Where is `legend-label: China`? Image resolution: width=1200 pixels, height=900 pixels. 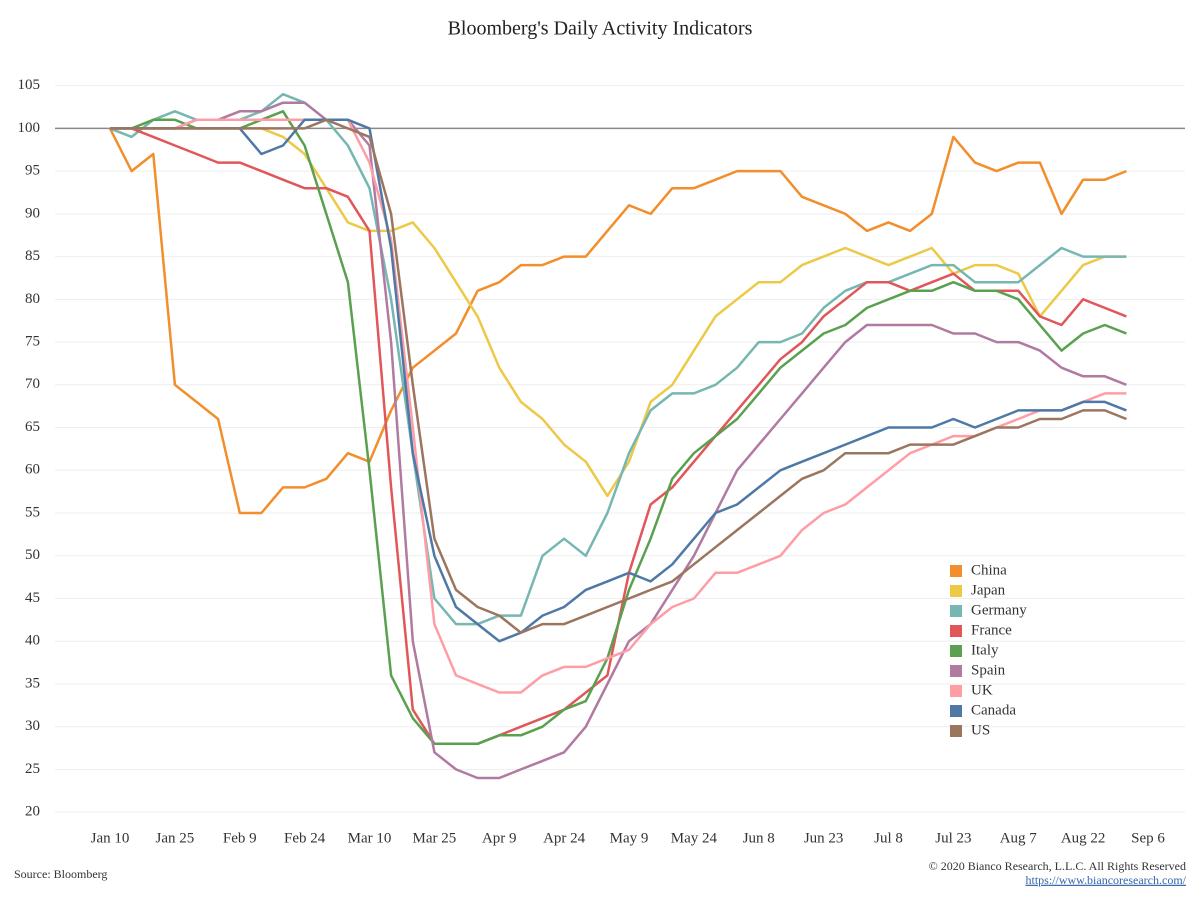 legend-label: China is located at coordinates (989, 570).